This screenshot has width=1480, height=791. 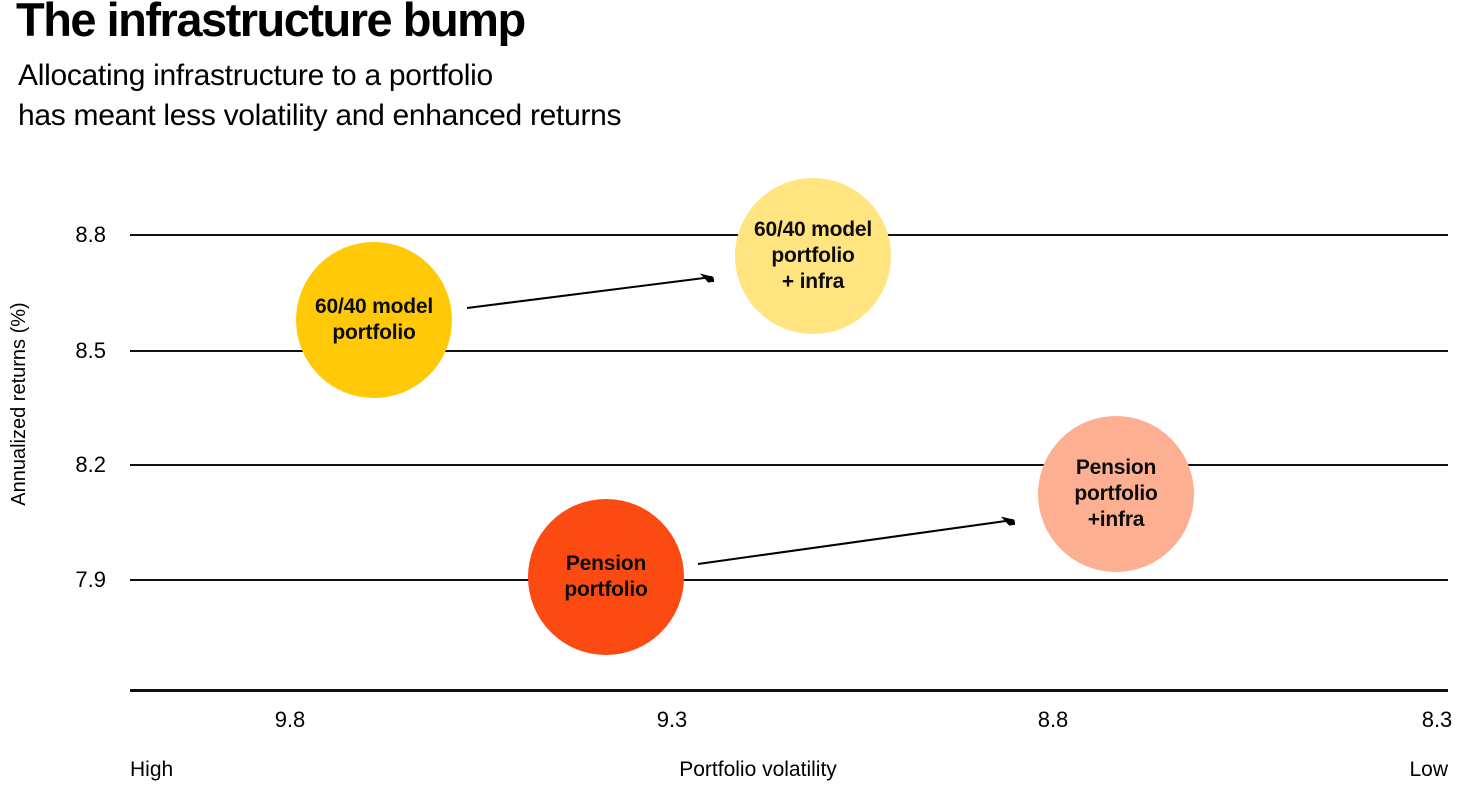 What do you see at coordinates (271, 23) in the screenshot?
I see `chart-title: The infrastructure bump` at bounding box center [271, 23].